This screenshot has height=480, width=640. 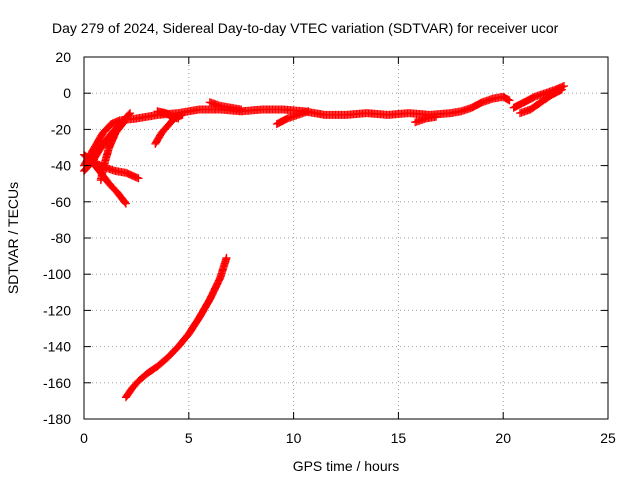 I want to click on y-axis-label: SDTVAR / TECUs, so click(x=13, y=238).